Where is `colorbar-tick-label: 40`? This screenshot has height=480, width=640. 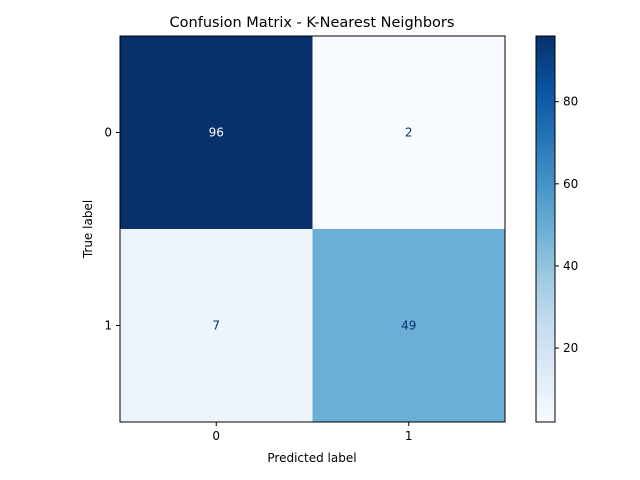
colorbar-tick-label: 40 is located at coordinates (570, 266).